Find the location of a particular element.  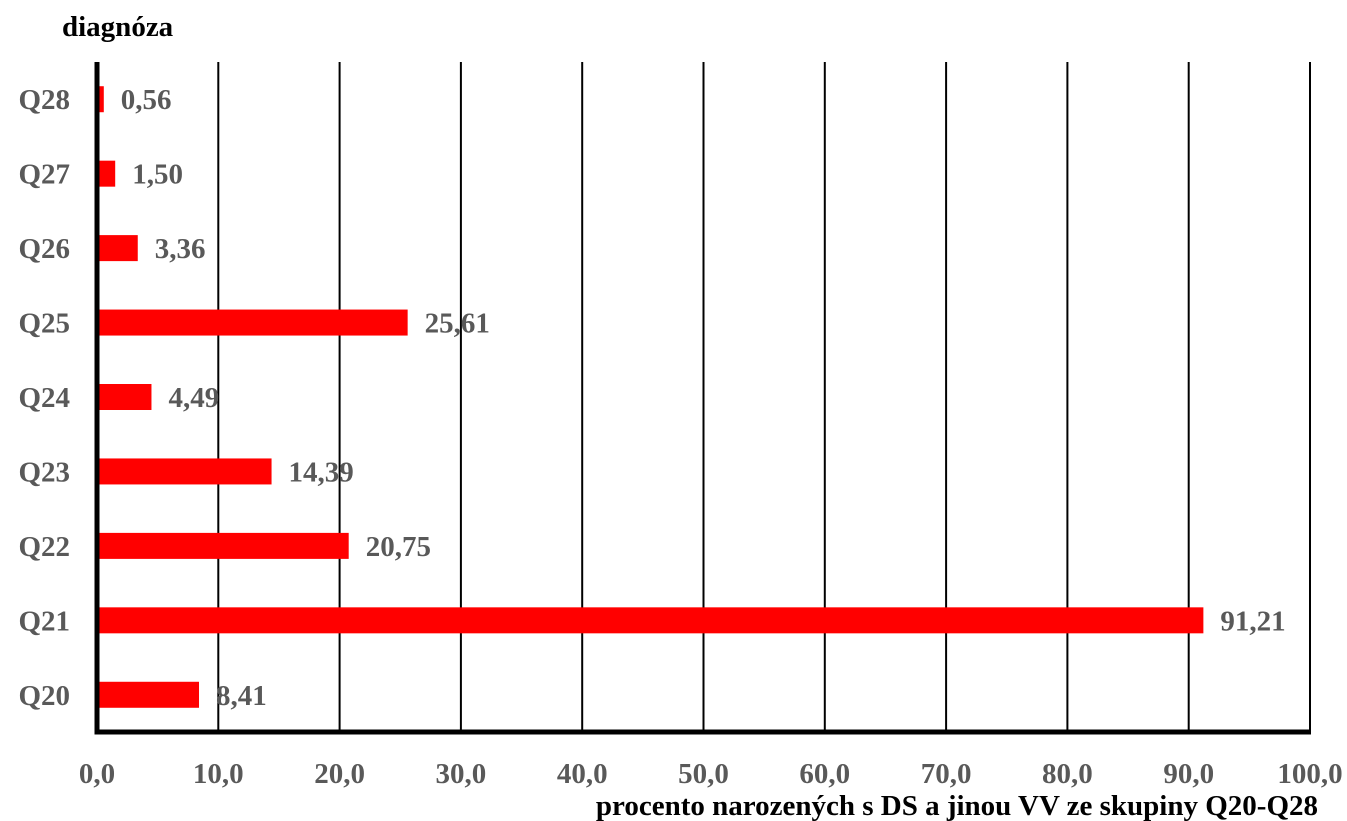

category-label-q26: Q26 is located at coordinates (44, 249).